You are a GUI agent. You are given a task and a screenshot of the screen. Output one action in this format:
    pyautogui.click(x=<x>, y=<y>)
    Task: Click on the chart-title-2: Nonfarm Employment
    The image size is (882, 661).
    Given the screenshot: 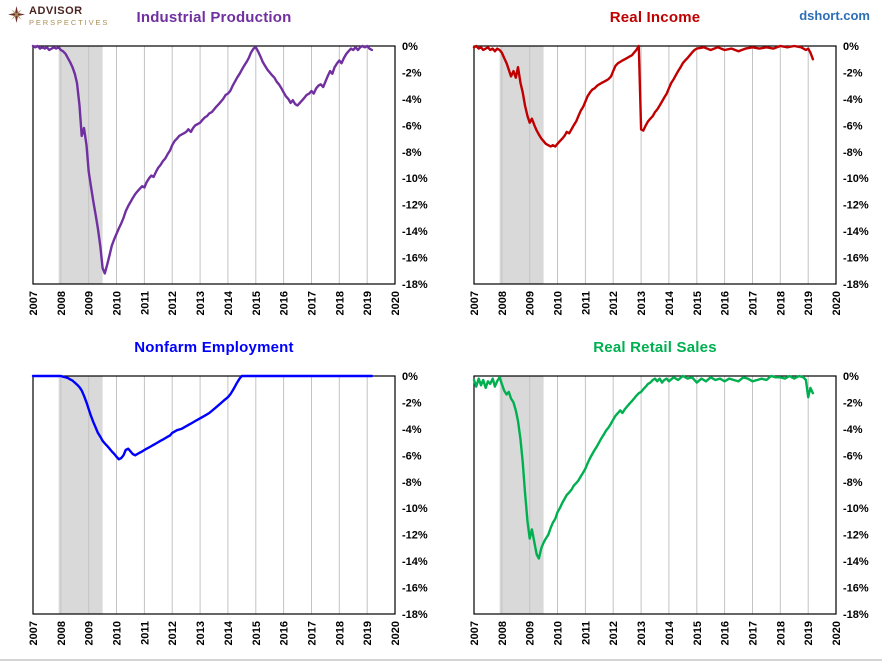 What is the action you would take?
    pyautogui.click(x=214, y=347)
    